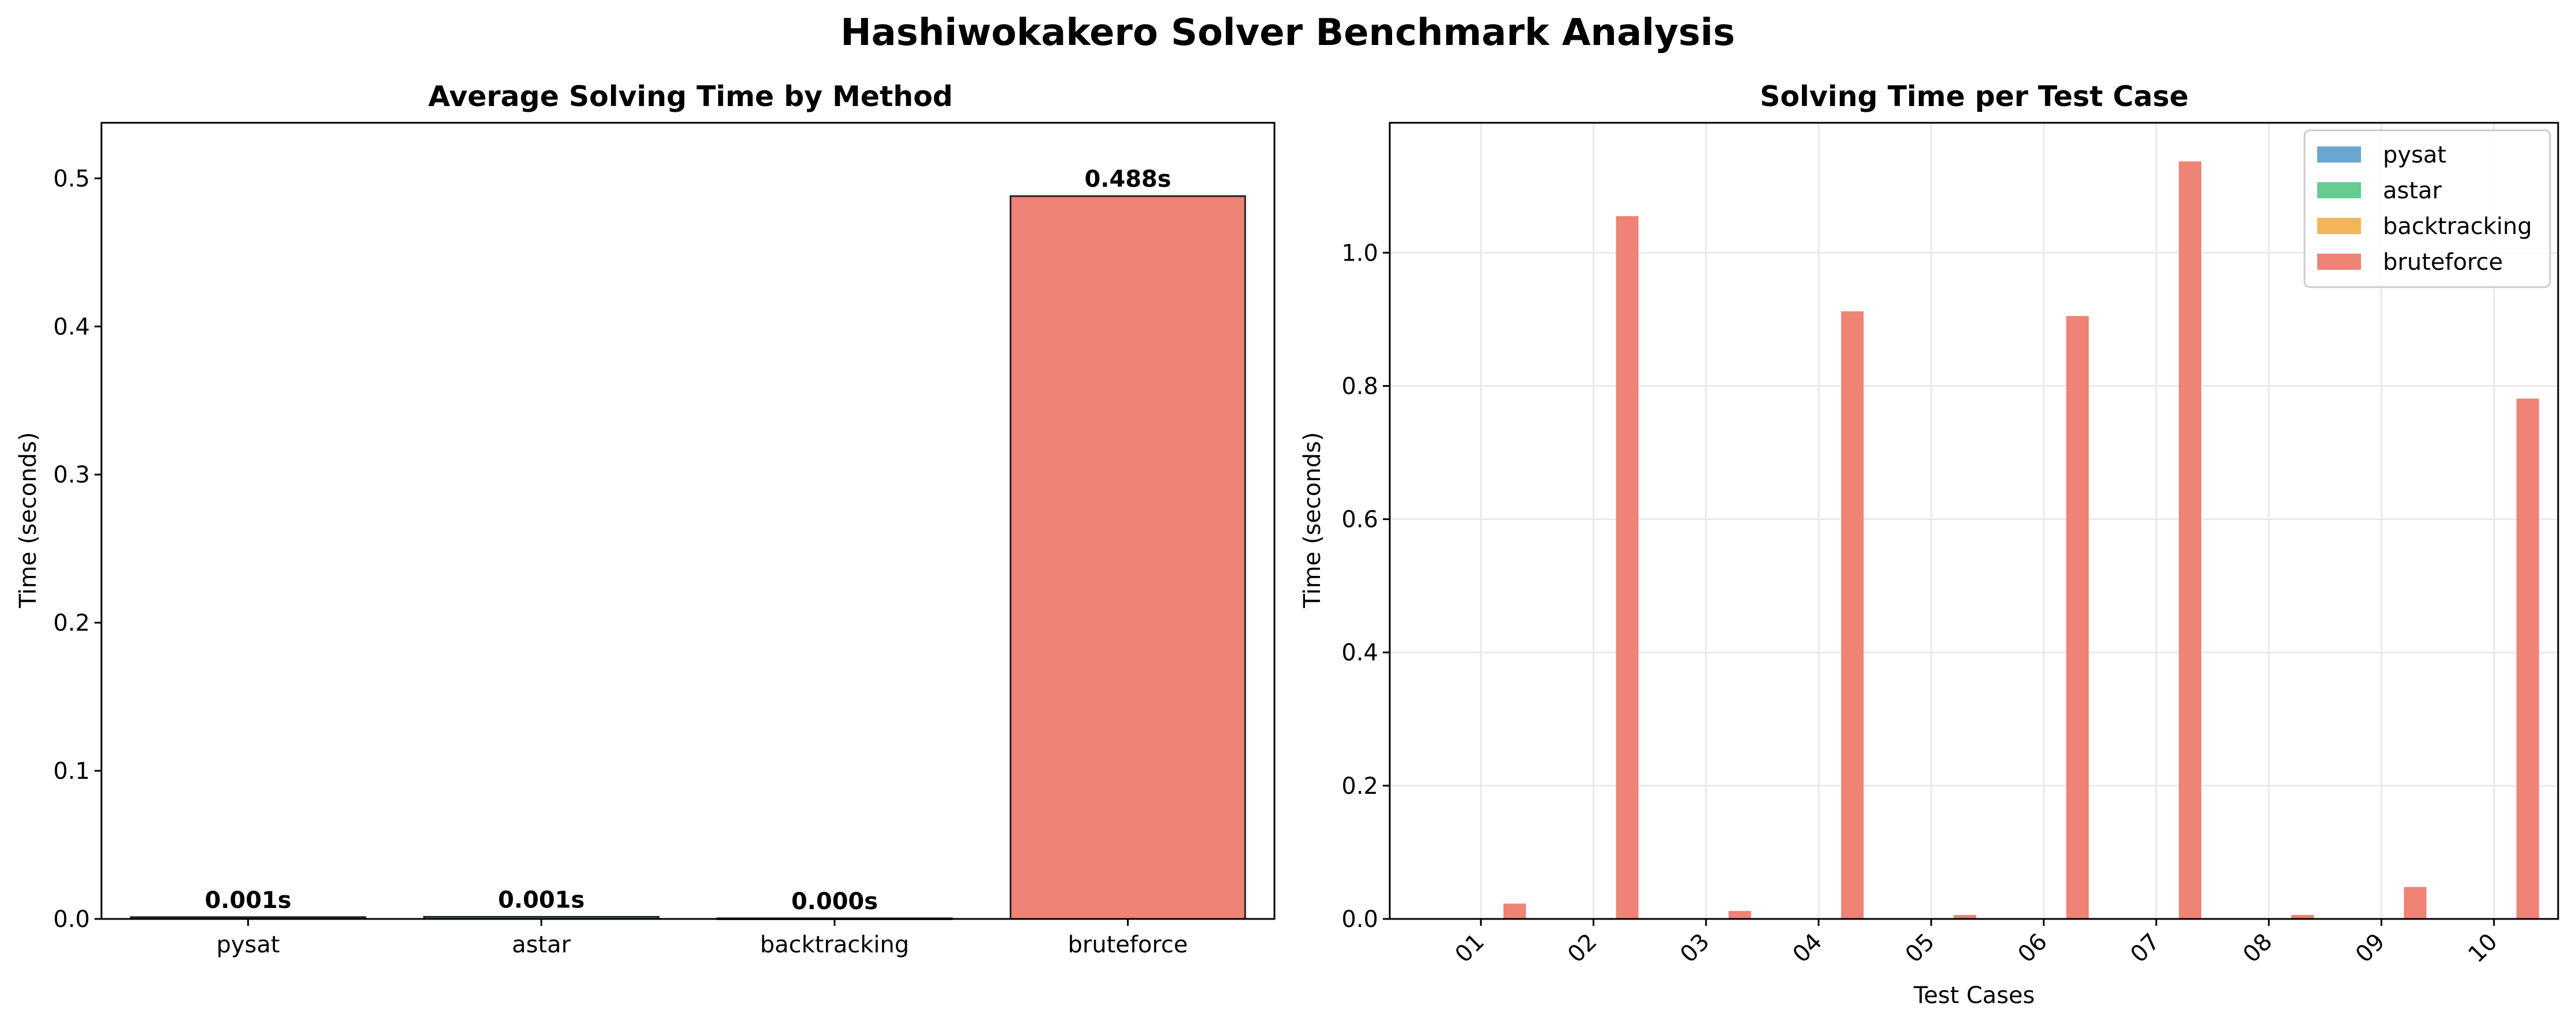  I want to click on legend-swatch-astar, so click(2339, 190).